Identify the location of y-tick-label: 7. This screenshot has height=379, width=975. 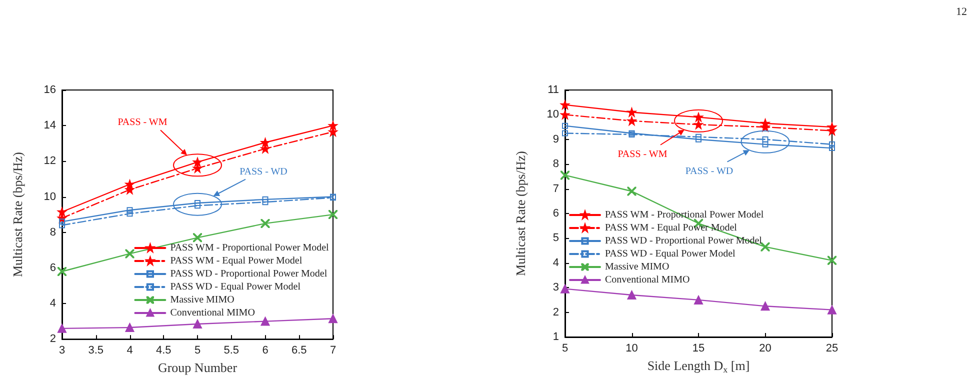
(555, 188).